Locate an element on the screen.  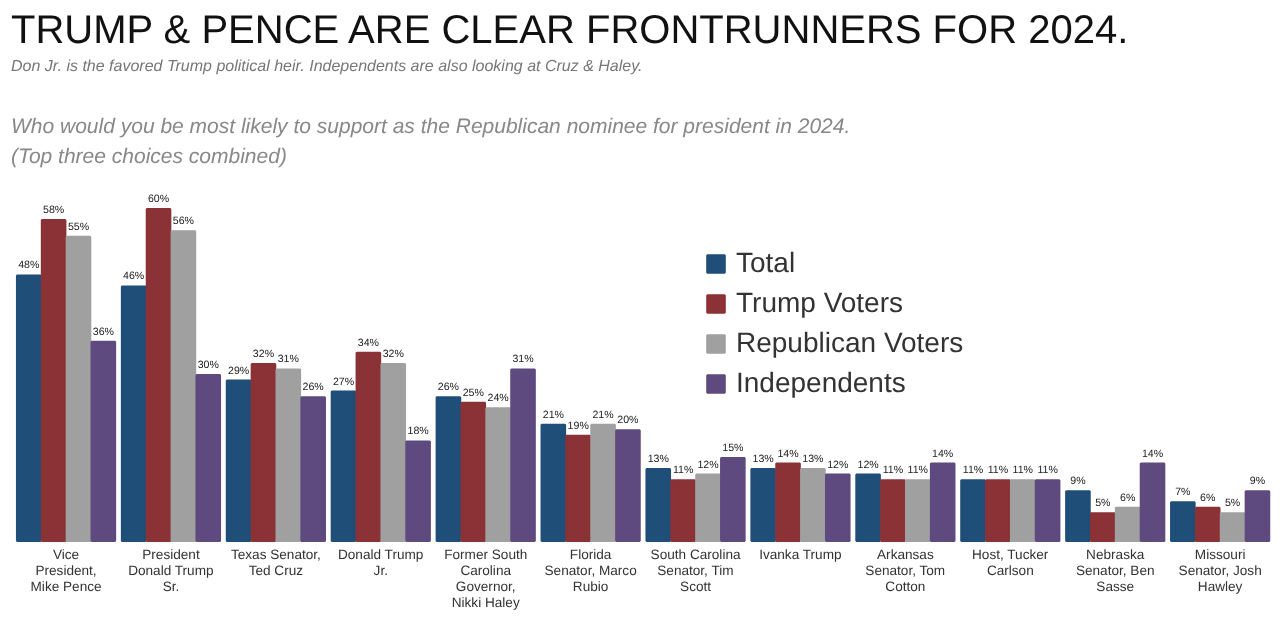
chart-title: TRUMP & PENCE ARE CLEAR FRONTRUNNERS FOR 2024. is located at coordinates (570, 31).